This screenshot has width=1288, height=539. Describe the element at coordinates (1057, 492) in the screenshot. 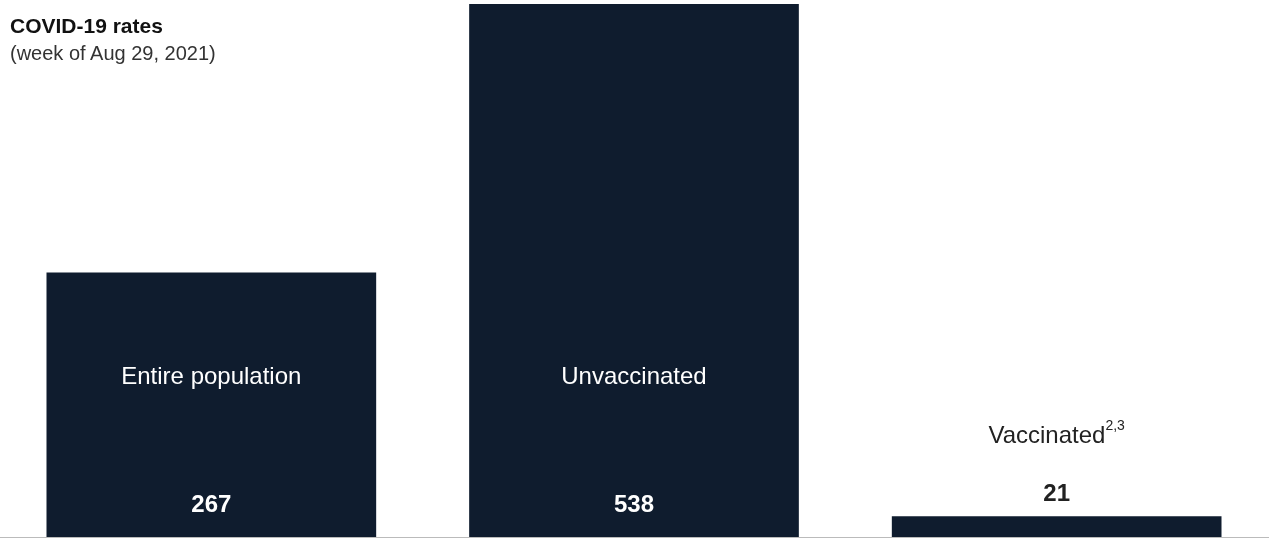

I see `data-label: 21` at that location.